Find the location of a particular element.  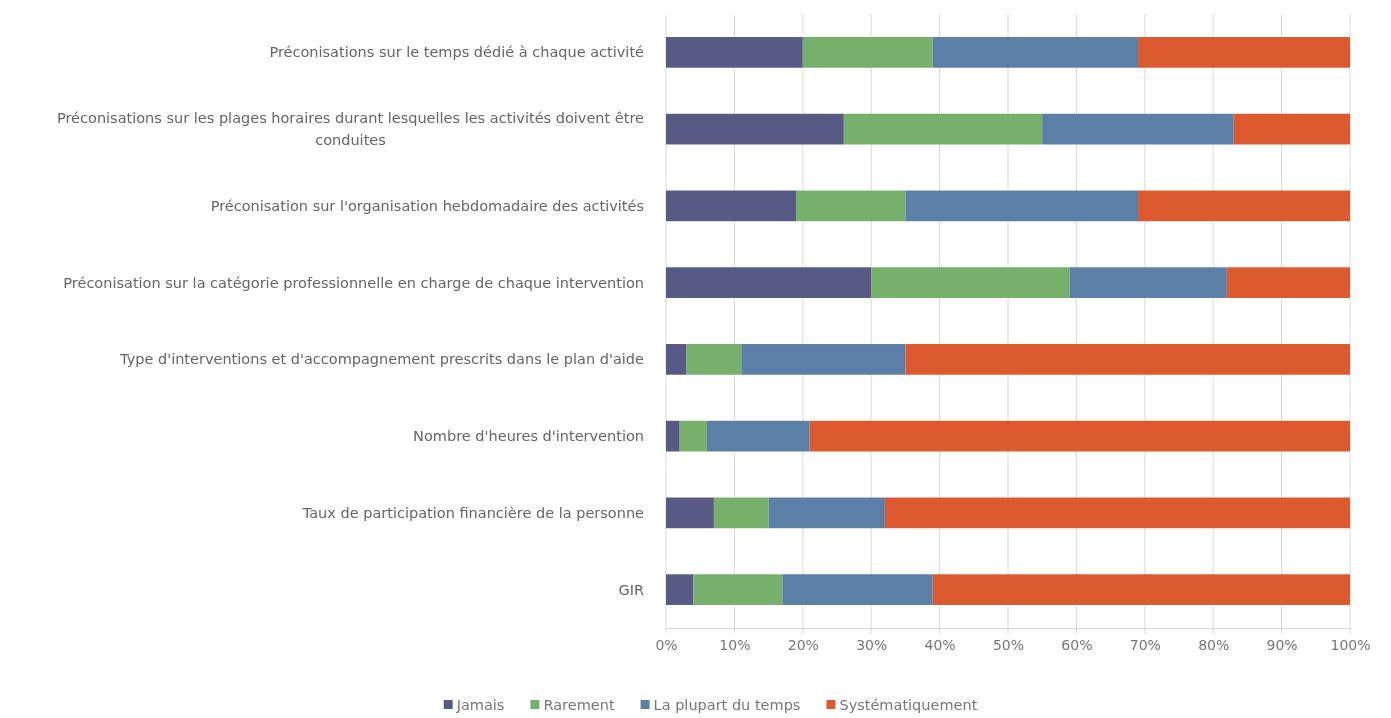

x-tick-label: 80% is located at coordinates (1214, 644).